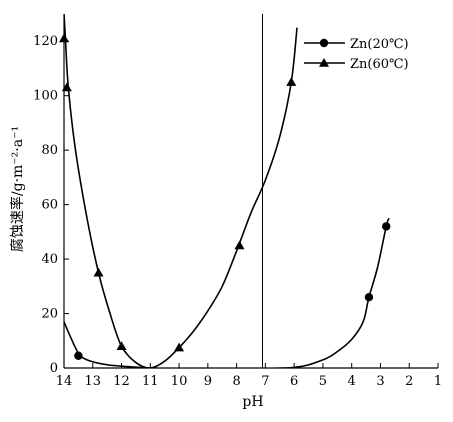  What do you see at coordinates (252, 402) in the screenshot?
I see `x-axis-label: pH` at bounding box center [252, 402].